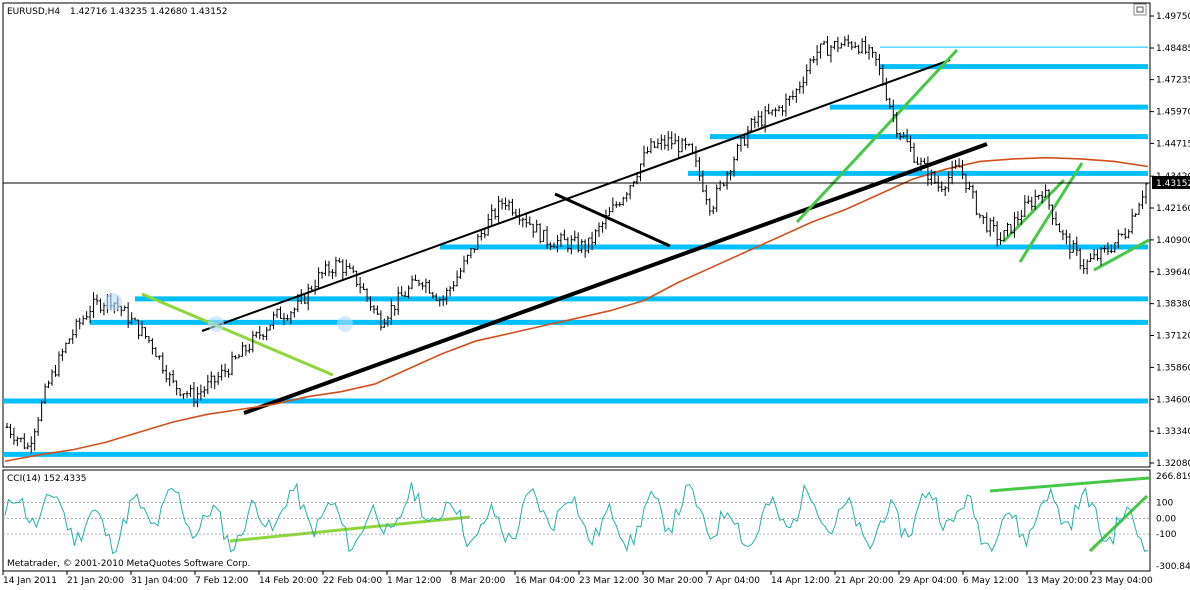 The image size is (1190, 590). What do you see at coordinates (1166, 519) in the screenshot?
I see `cci-tick-label: 0.00` at bounding box center [1166, 519].